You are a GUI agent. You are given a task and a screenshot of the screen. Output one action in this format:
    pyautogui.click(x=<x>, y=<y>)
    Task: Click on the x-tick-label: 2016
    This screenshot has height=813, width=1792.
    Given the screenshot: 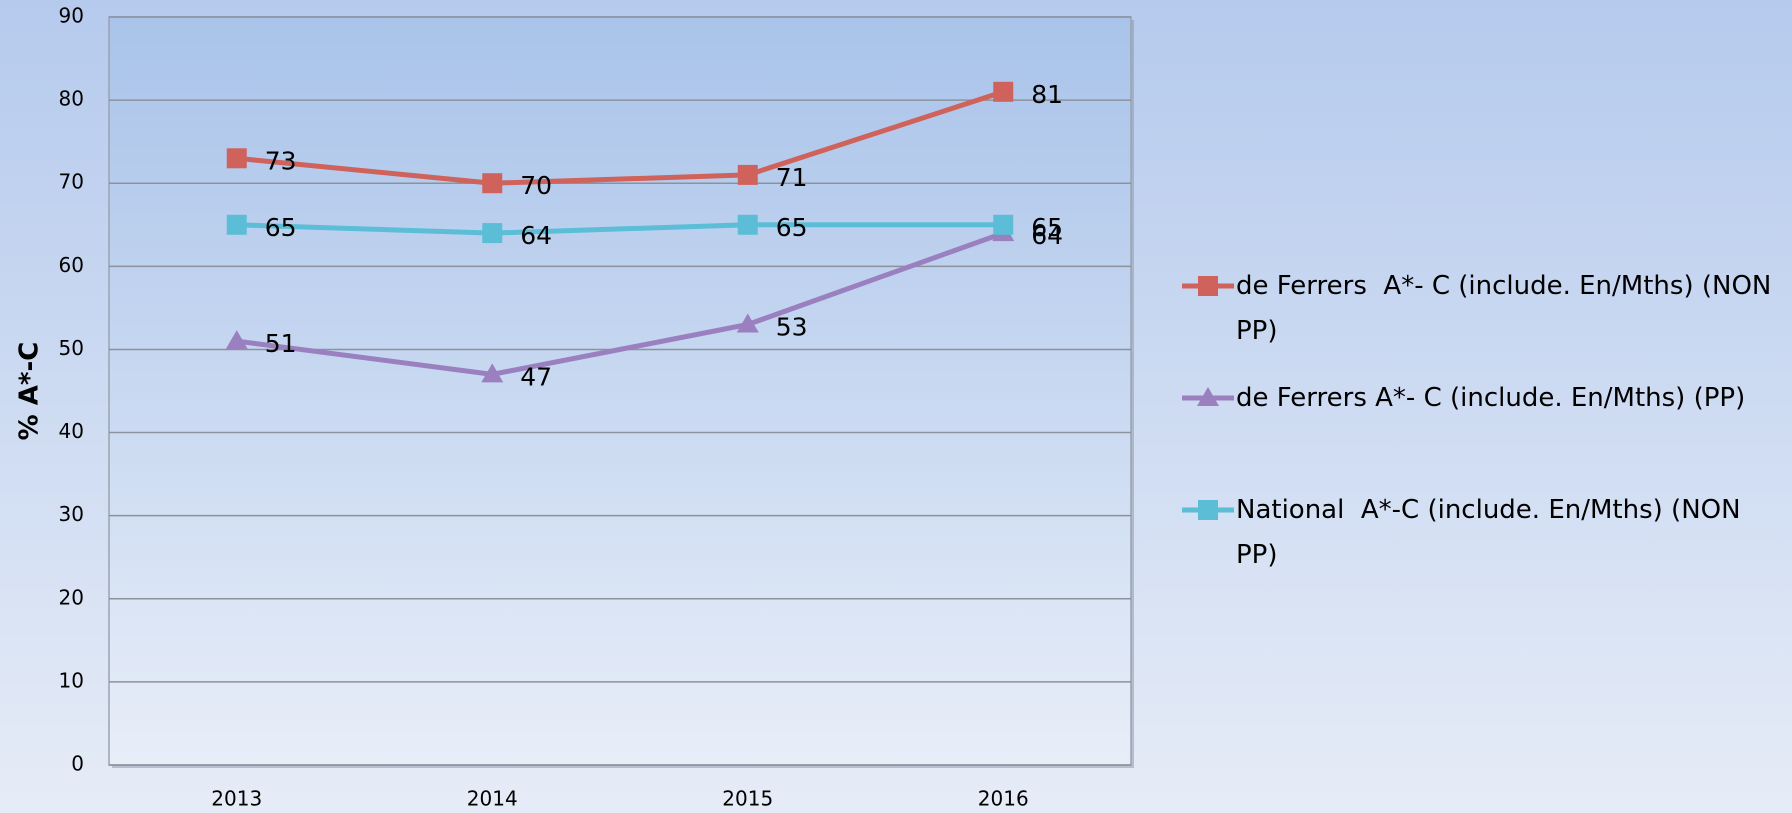 What is the action you would take?
    pyautogui.click(x=1003, y=799)
    